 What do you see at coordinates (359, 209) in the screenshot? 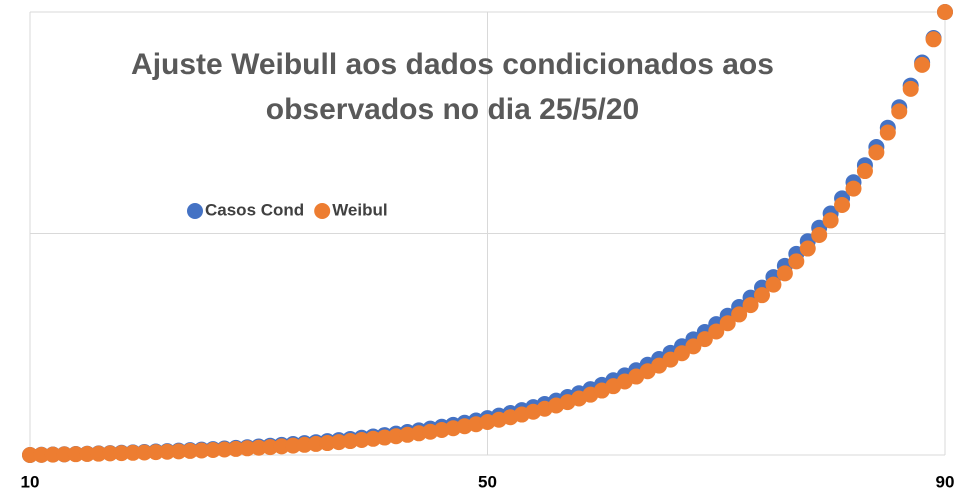
I see `legend-label: Weibul` at bounding box center [359, 209].